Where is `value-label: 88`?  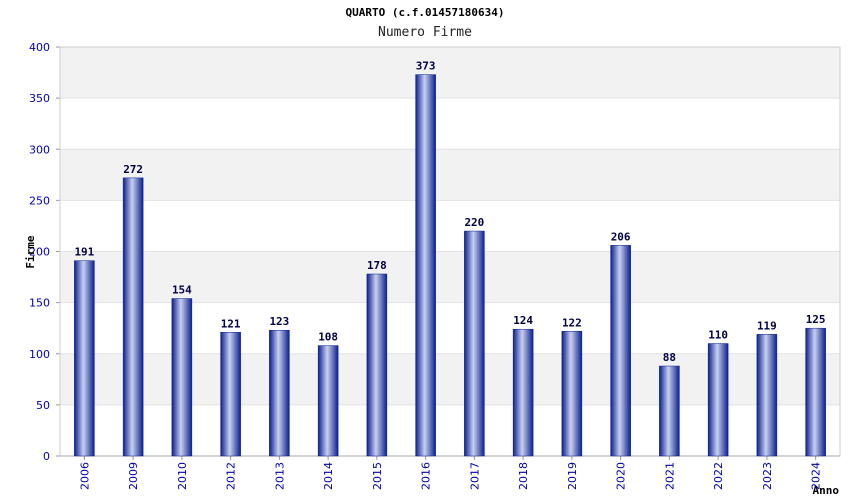 value-label: 88 is located at coordinates (669, 357).